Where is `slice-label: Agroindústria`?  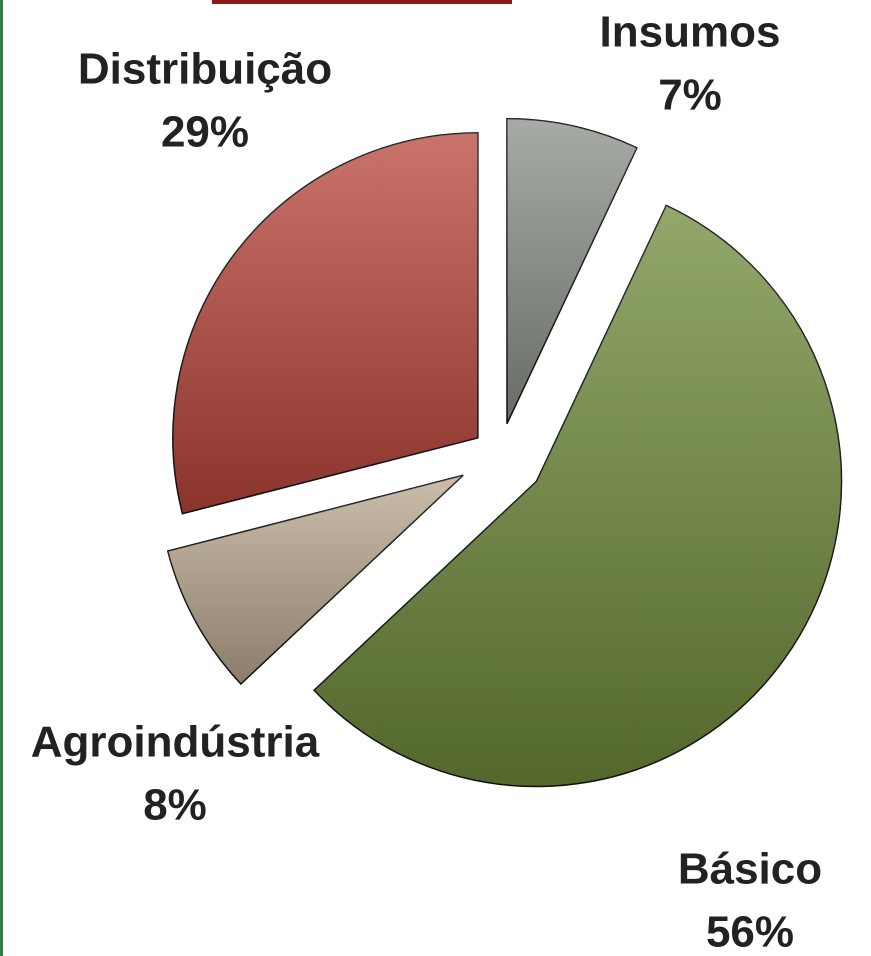
slice-label: Agroindústria is located at coordinates (175, 742).